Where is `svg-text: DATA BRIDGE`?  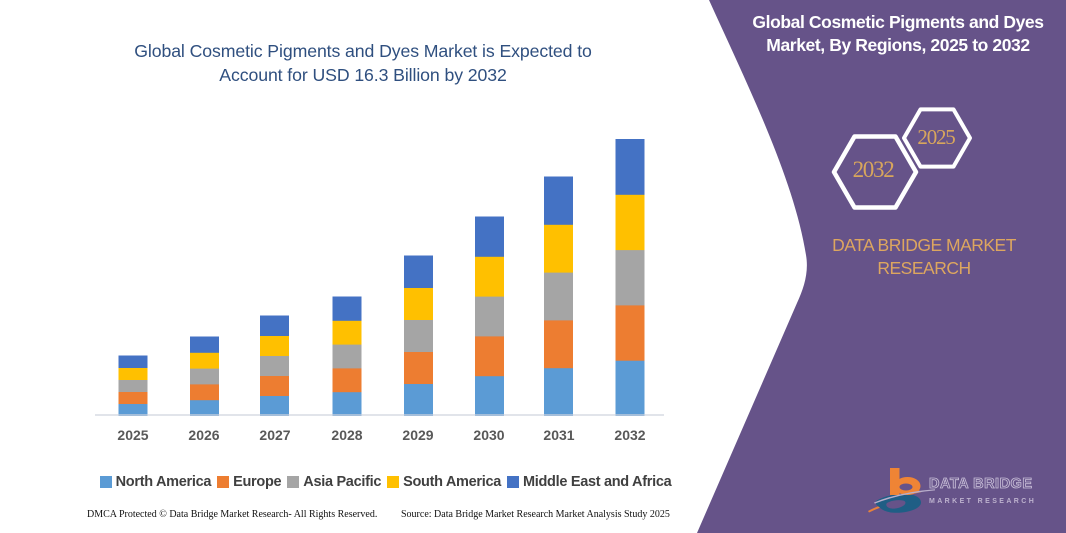 svg-text: DATA BRIDGE is located at coordinates (981, 484).